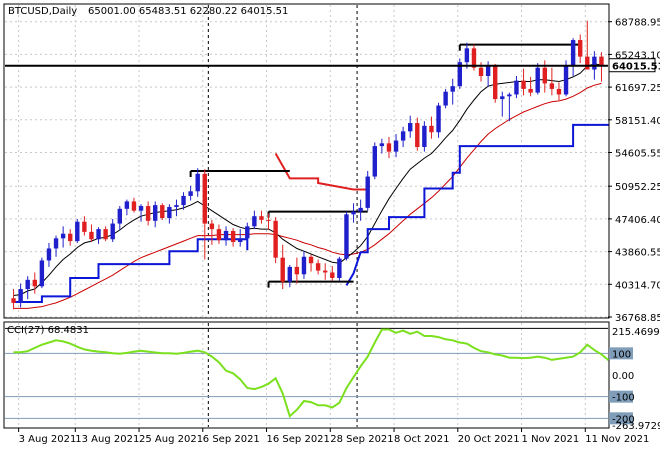  What do you see at coordinates (637, 220) in the screenshot?
I see `price-tick-label: 47406.40` at bounding box center [637, 220].